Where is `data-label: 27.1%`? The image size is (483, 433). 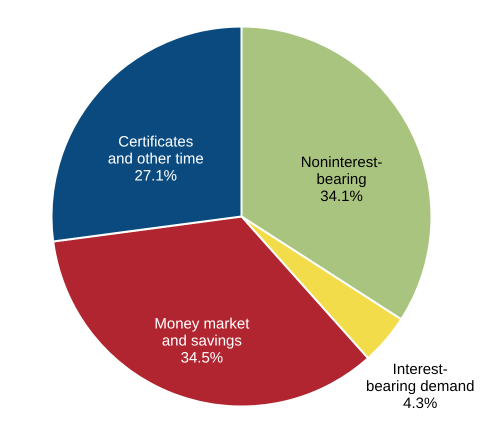 data-label: 27.1% is located at coordinates (156, 175).